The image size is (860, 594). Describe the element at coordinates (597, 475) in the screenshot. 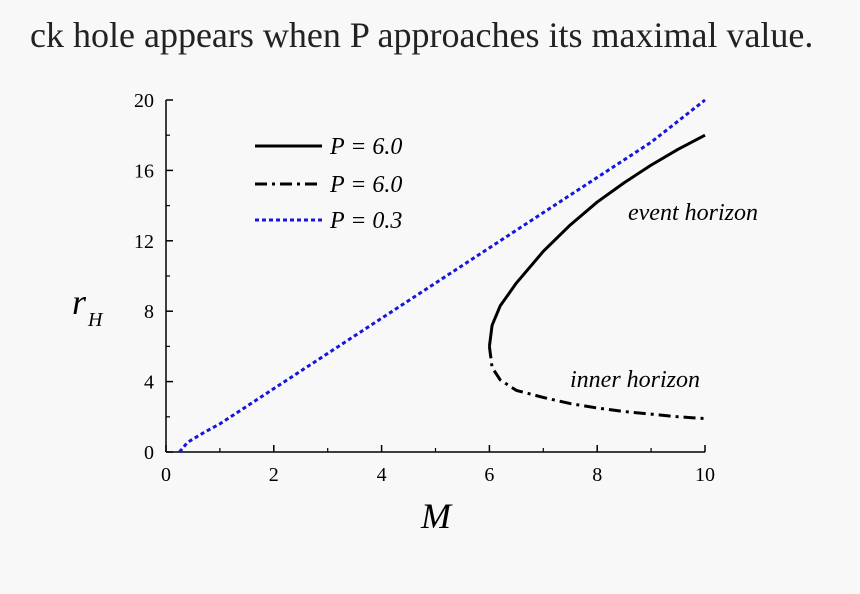

I see `x-tick-label-4: 8` at that location.